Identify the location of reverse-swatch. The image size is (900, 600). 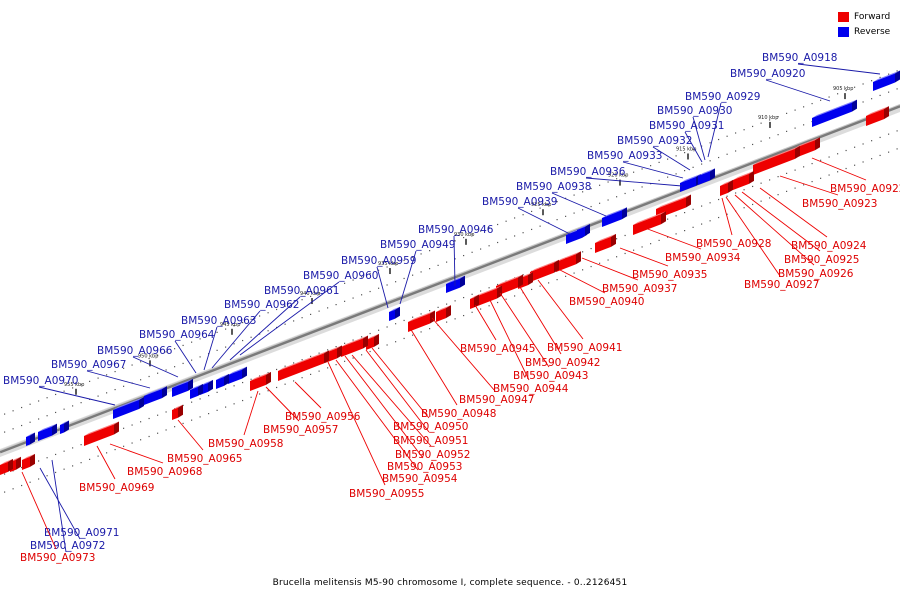
(843, 31).